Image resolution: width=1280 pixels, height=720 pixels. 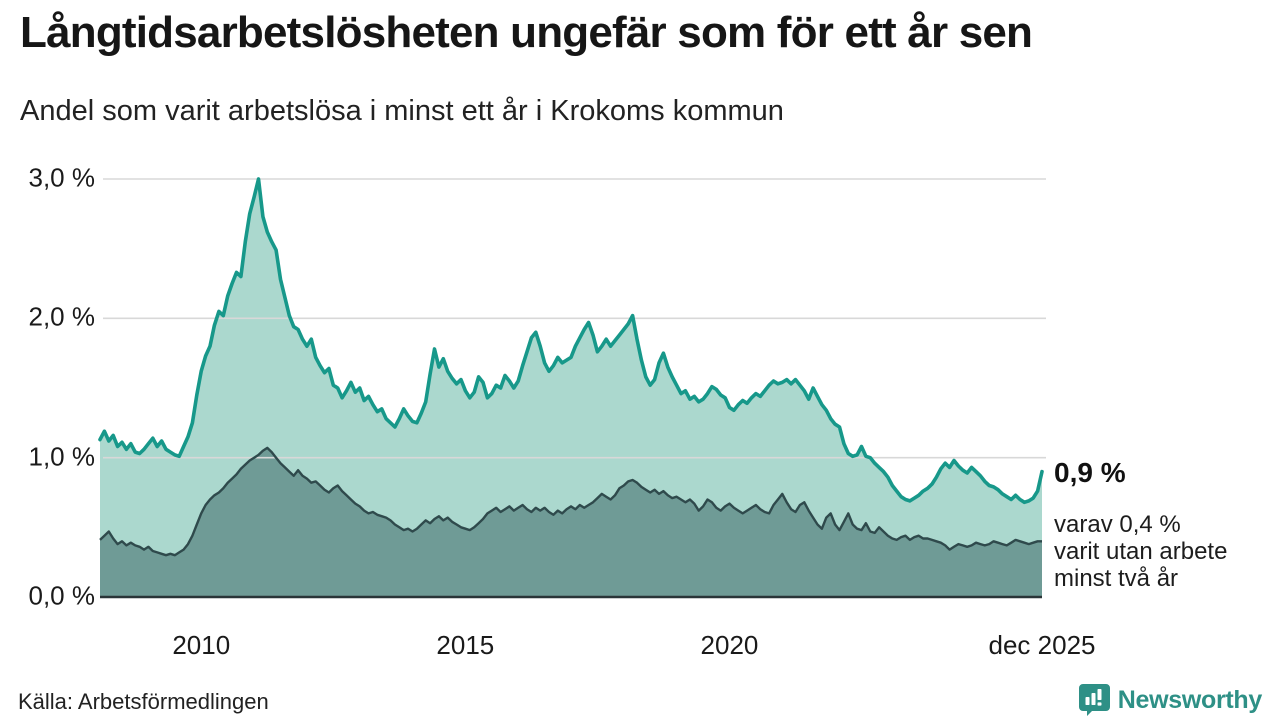 I want to click on x-axis-tick: 2015, so click(x=465, y=645).